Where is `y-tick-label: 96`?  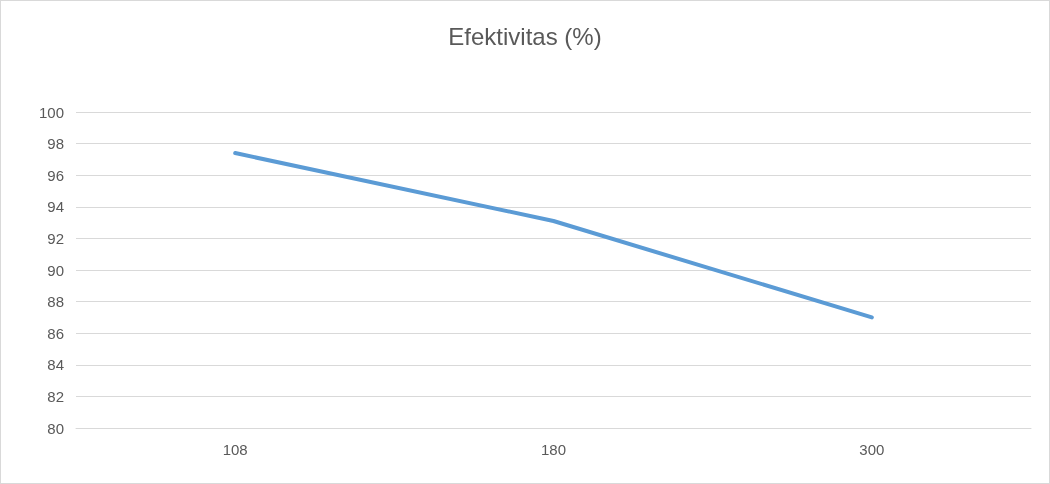
y-tick-label: 96 is located at coordinates (55, 175).